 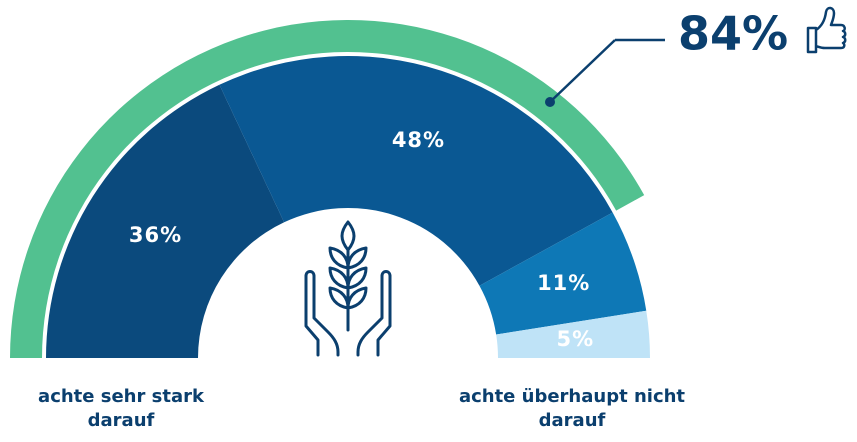 I want to click on pointer-dot, so click(x=550, y=102).